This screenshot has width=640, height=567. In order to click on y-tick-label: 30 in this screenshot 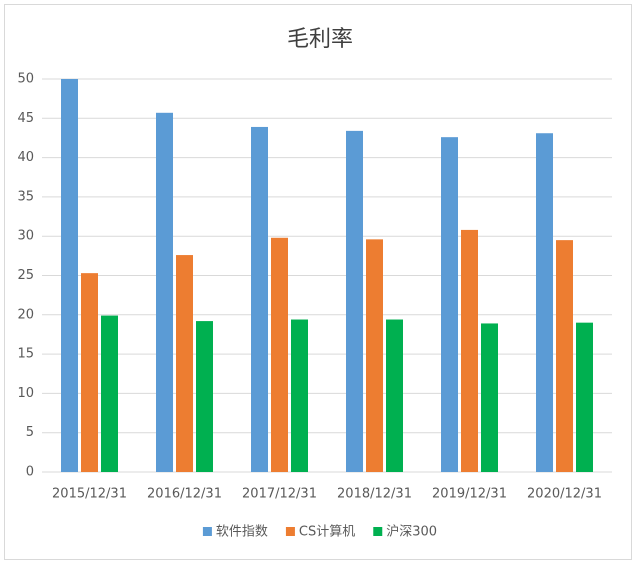, I will do `click(25, 236)`.